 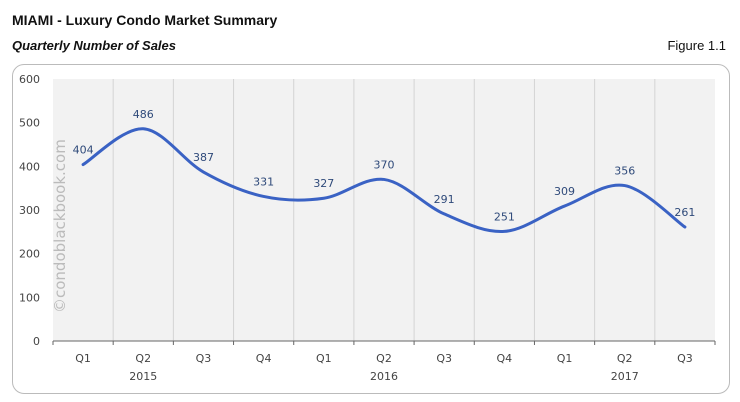 I want to click on data-label: 486, so click(x=143, y=114).